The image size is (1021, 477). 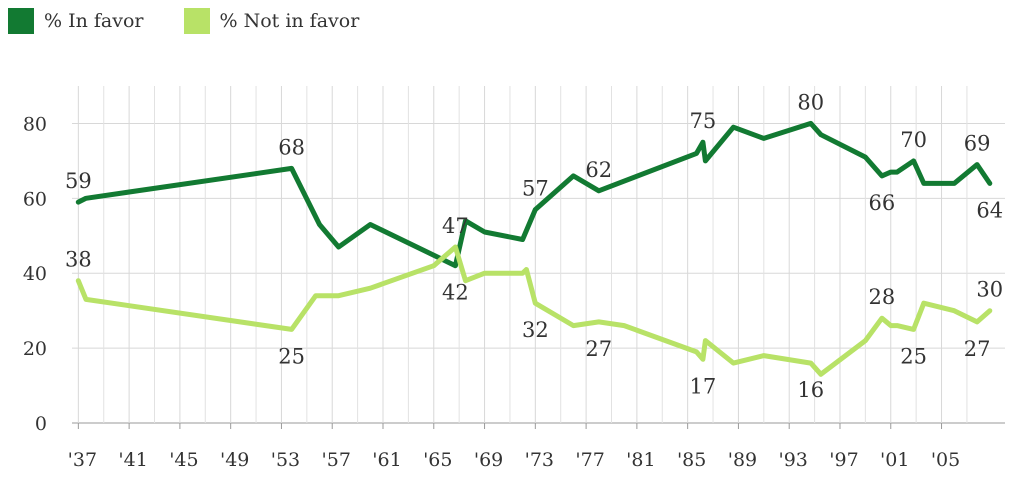 I want to click on x-tick-label: '65, so click(x=437, y=460).